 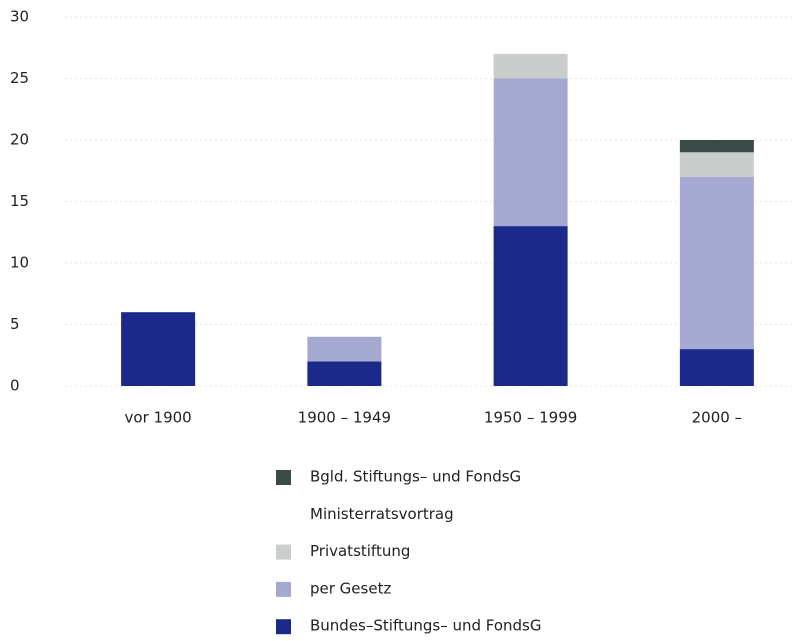 I want to click on x-tick-label: 1950 – 1999, so click(x=530, y=418).